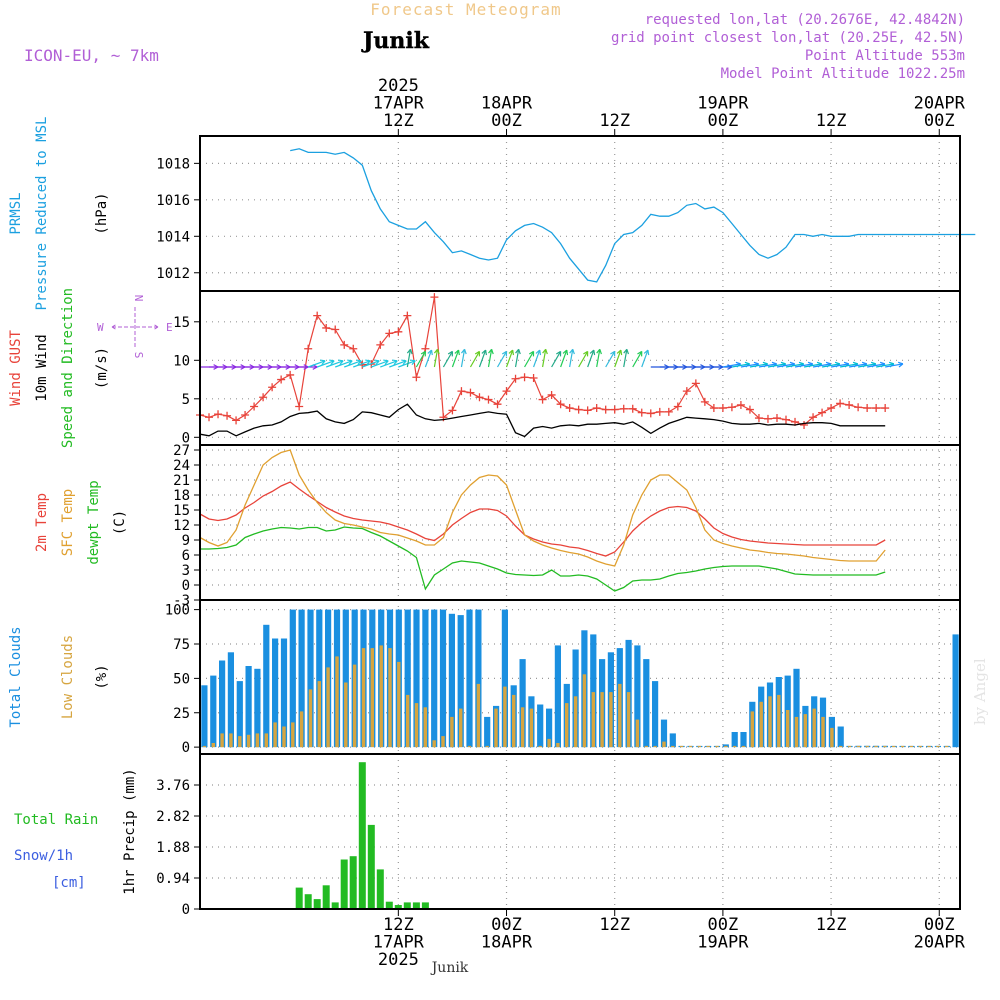 This screenshot has width=1000, height=1000. Describe the element at coordinates (843, 74) in the screenshot. I see `model-altitude: Model Point Altitude 1022.25m` at that location.